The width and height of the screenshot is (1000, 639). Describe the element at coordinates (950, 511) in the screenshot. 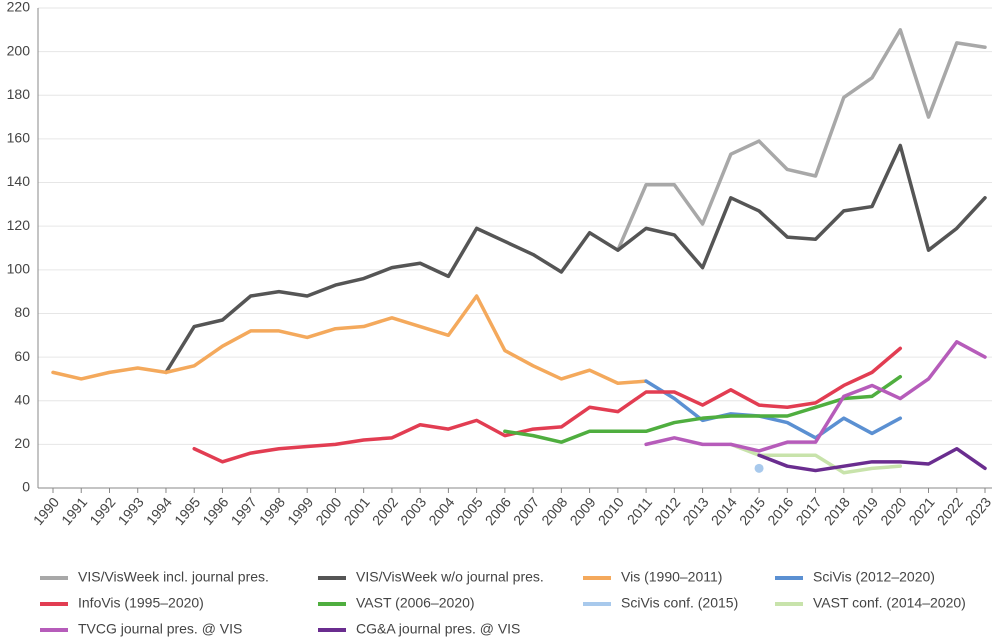

I see `x-tick-label: 2022` at that location.